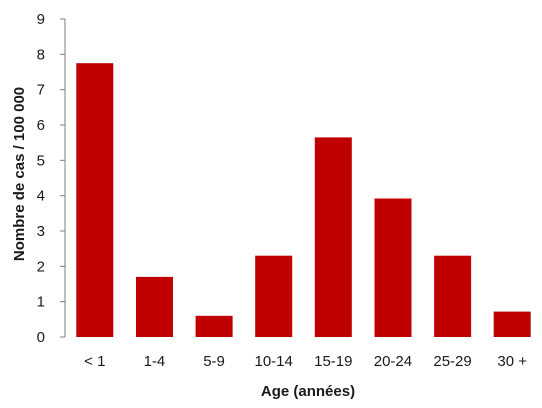 This screenshot has width=542, height=408. Describe the element at coordinates (41, 231) in the screenshot. I see `y-tick-label-3: 3` at that location.